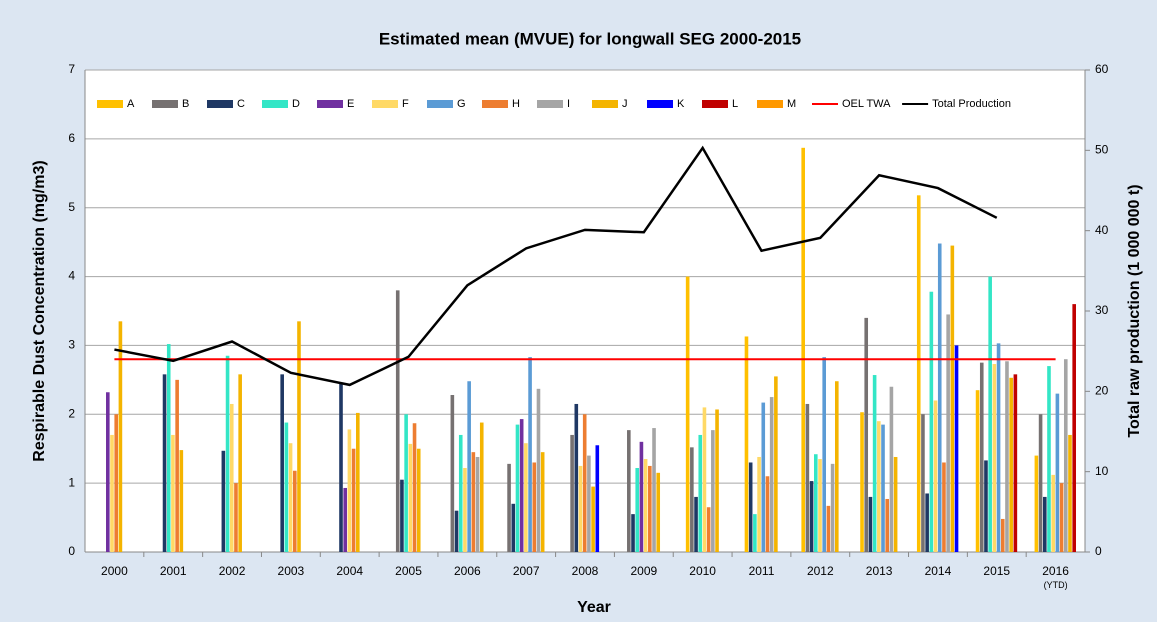 This screenshot has width=1157, height=622. I want to click on legend-label: K, so click(681, 104).